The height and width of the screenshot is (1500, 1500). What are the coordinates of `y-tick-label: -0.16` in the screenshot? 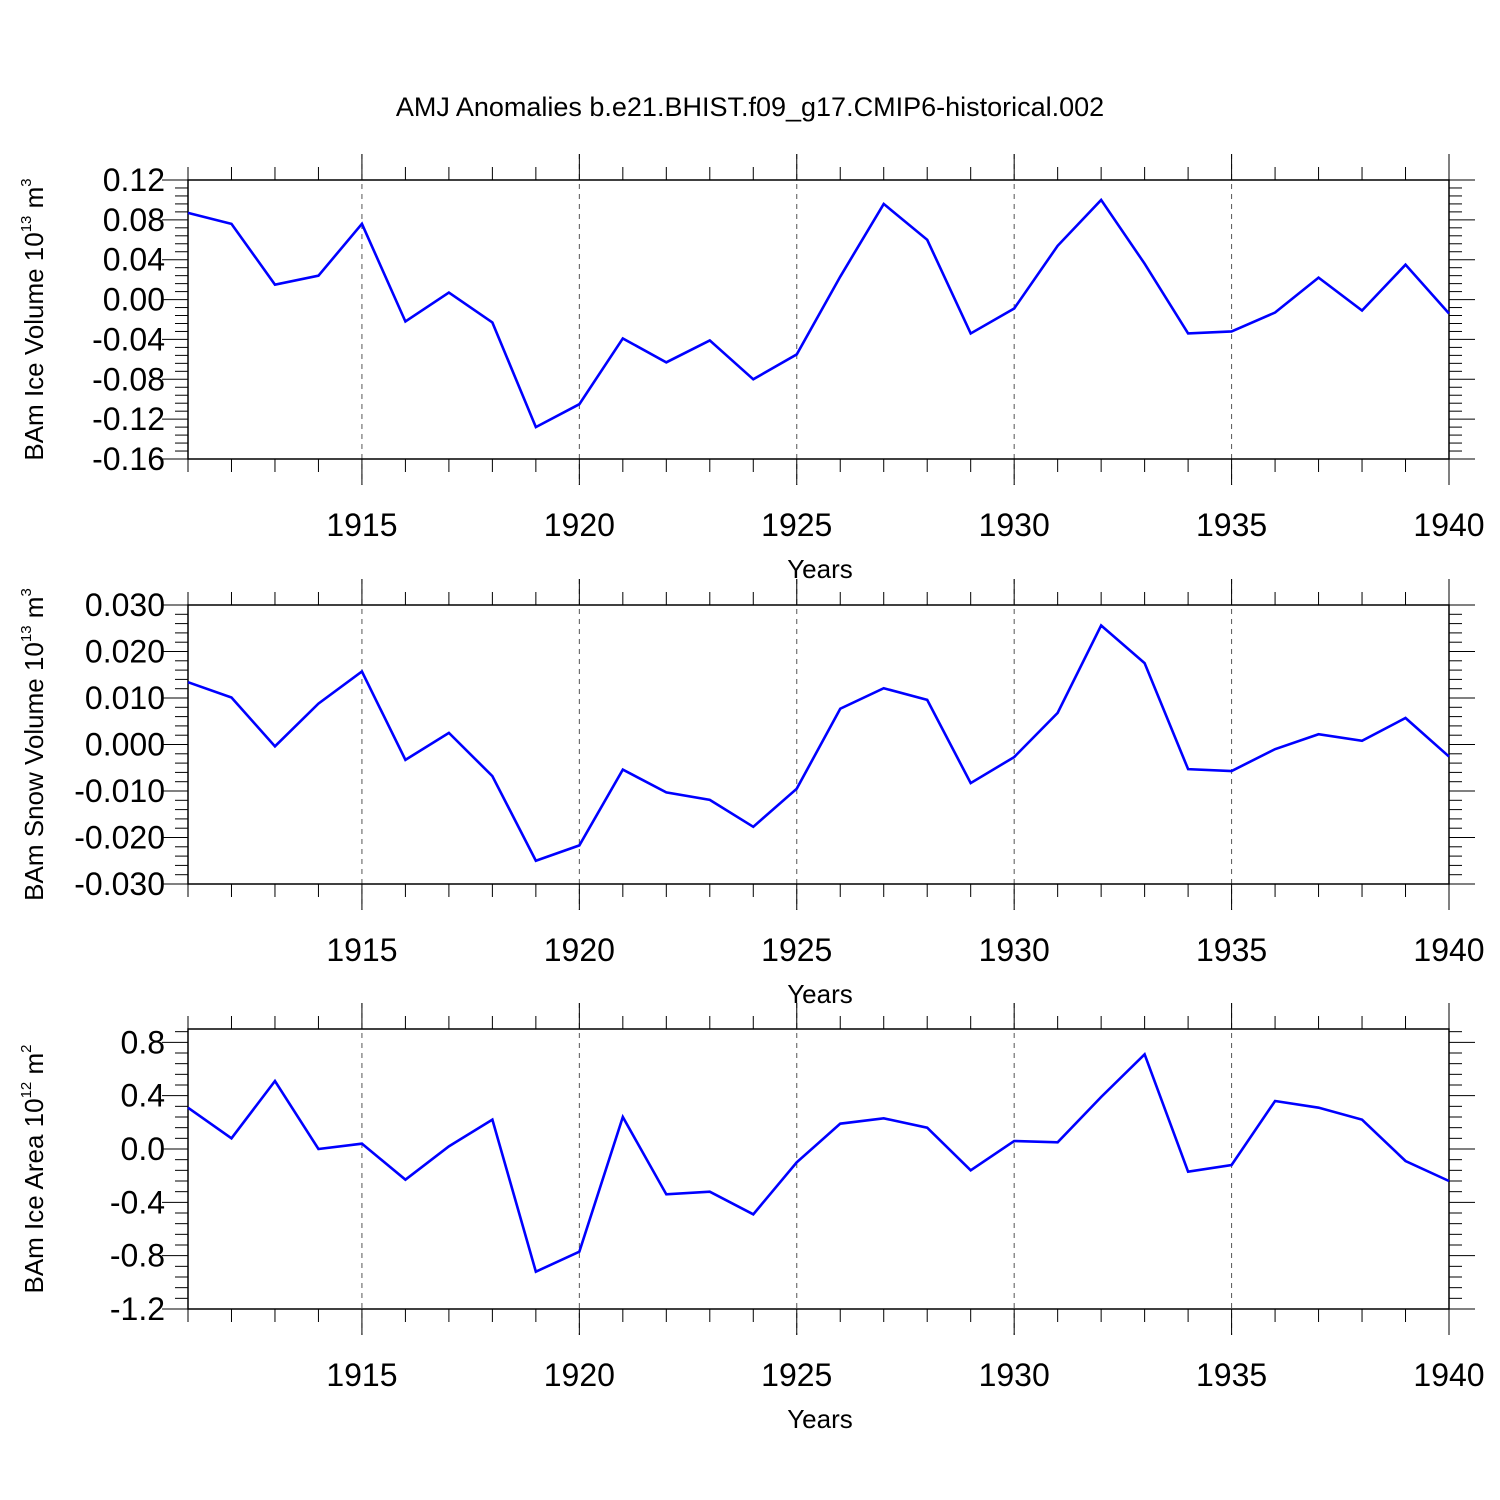 It's located at (128, 459).